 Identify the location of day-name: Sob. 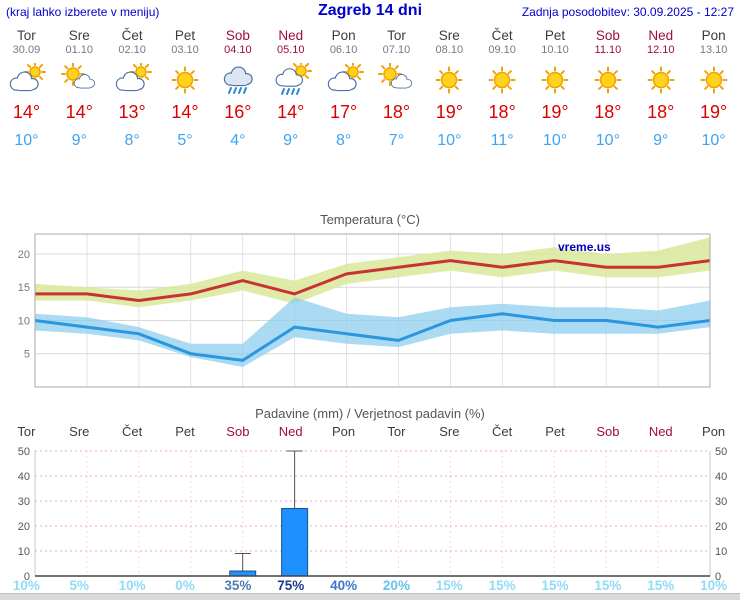
(607, 35).